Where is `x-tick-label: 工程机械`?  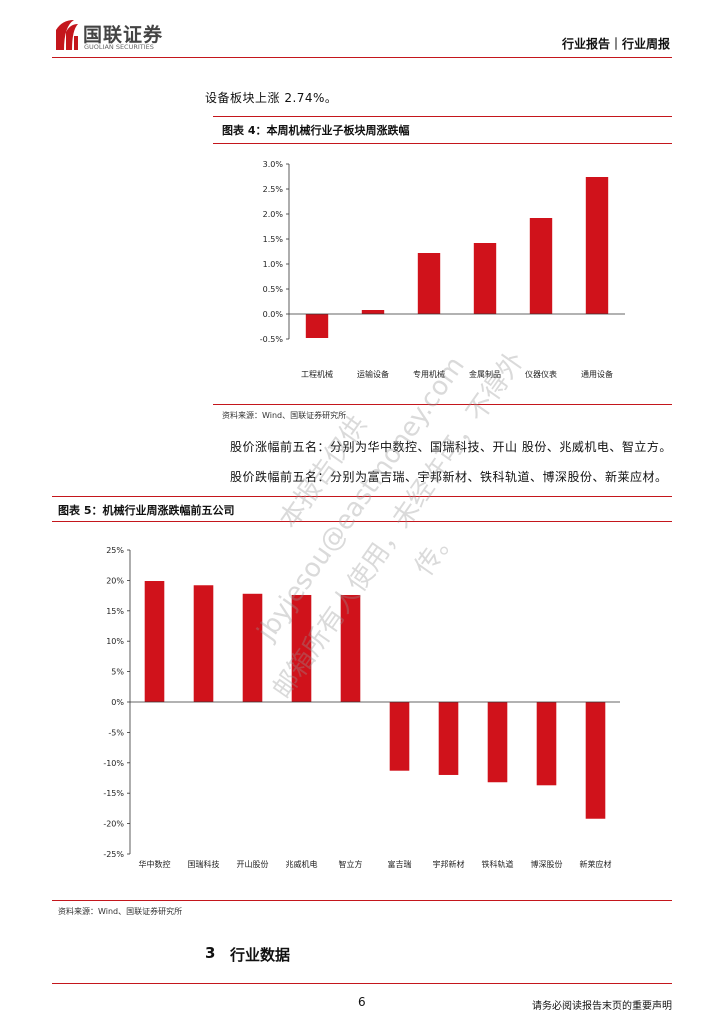
x-tick-label: 工程机械 is located at coordinates (317, 374).